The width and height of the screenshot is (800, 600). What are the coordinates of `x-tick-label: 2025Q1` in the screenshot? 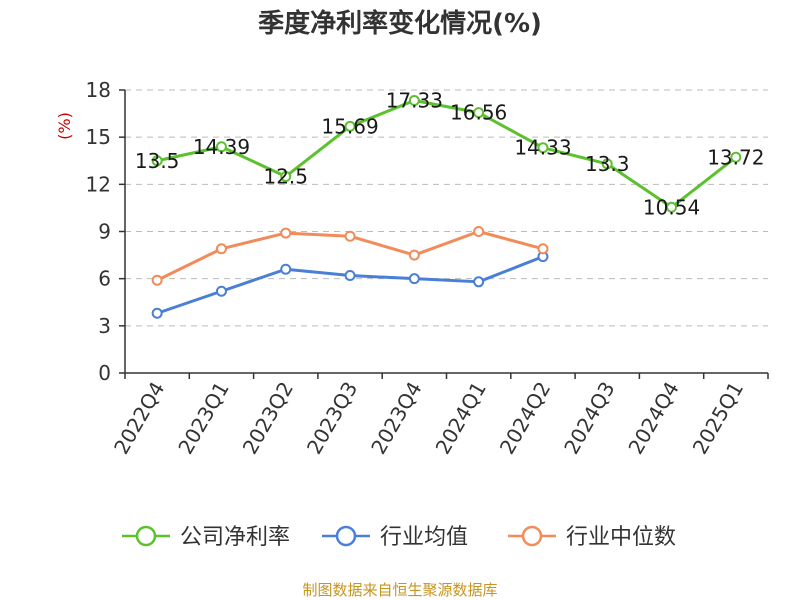 It's located at (718, 418).